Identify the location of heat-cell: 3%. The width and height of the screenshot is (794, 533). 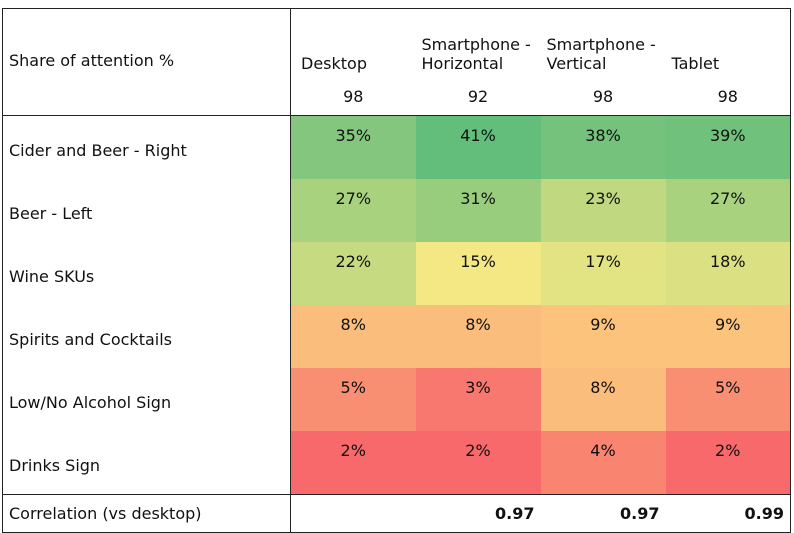
(478, 399).